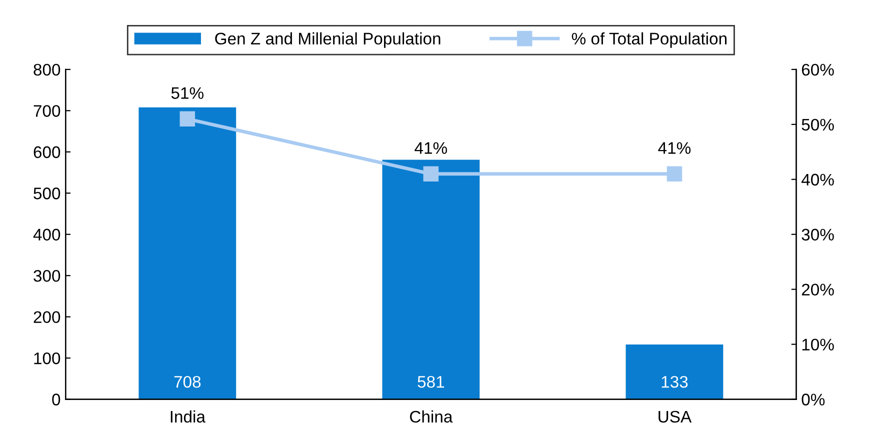  What do you see at coordinates (188, 416) in the screenshot?
I see `x-tick-label: India` at bounding box center [188, 416].